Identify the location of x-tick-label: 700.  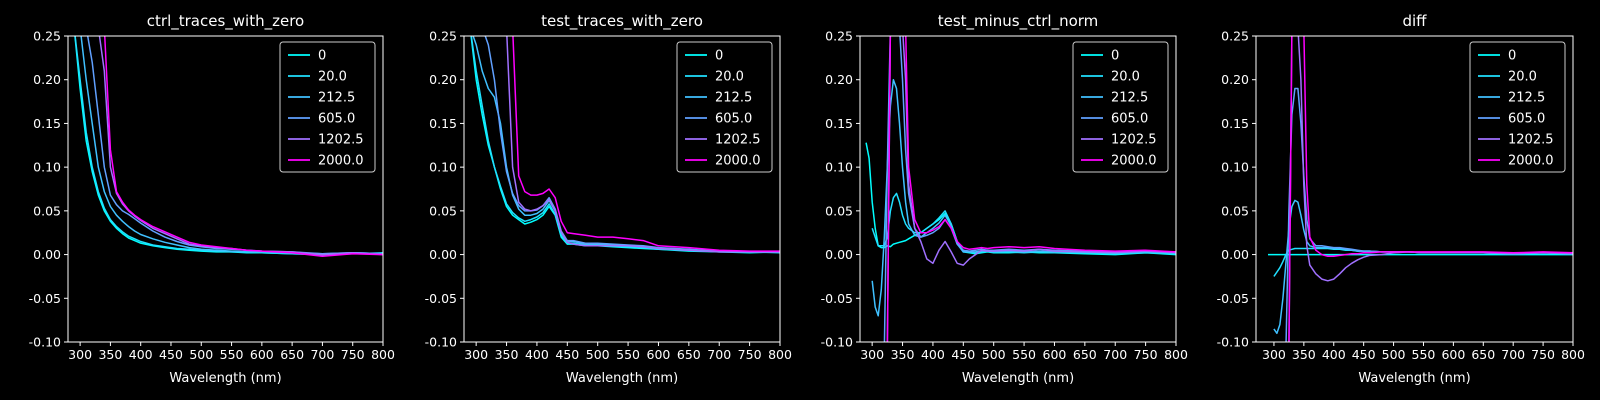
(322, 354).